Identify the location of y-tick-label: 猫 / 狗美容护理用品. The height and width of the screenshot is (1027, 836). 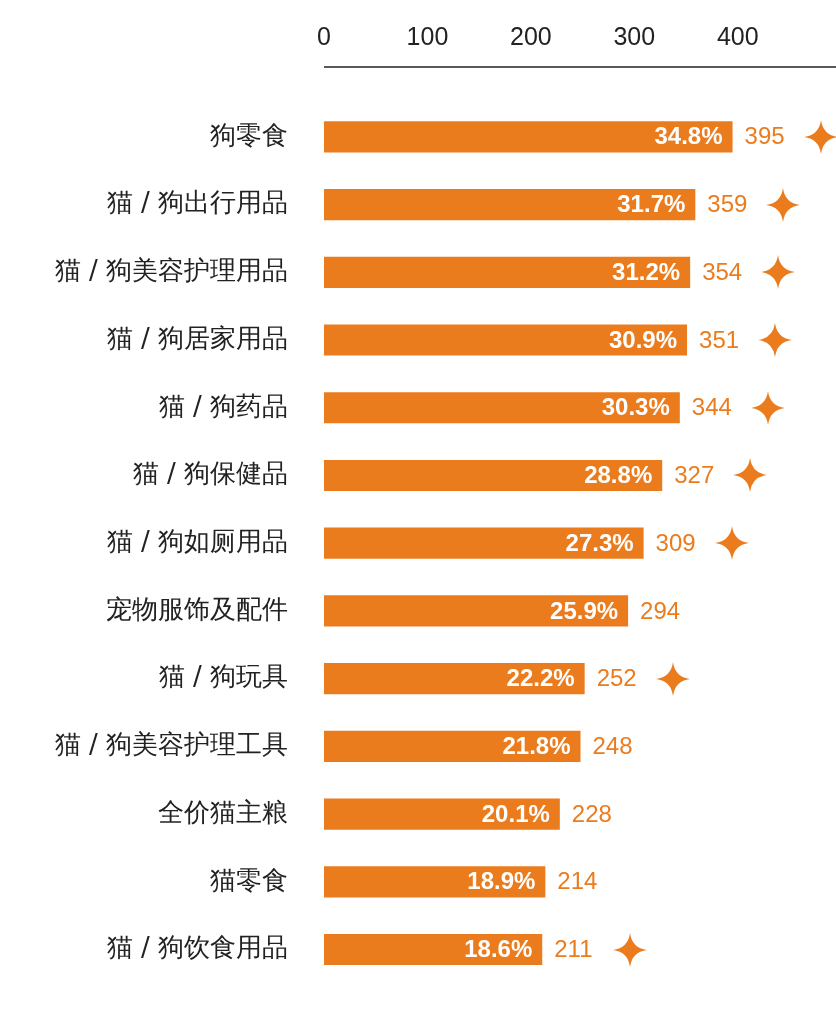
(171, 270).